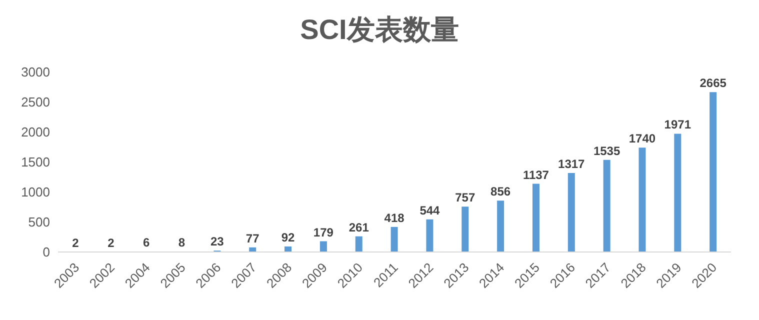  Describe the element at coordinates (536, 175) in the screenshot. I see `data-label: 1137` at that location.